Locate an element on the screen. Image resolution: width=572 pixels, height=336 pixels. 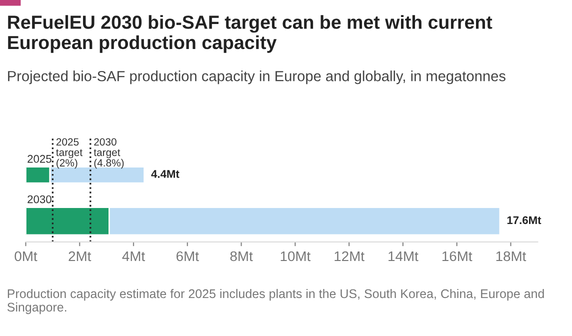
x-tick-label: 8Mt is located at coordinates (241, 256).